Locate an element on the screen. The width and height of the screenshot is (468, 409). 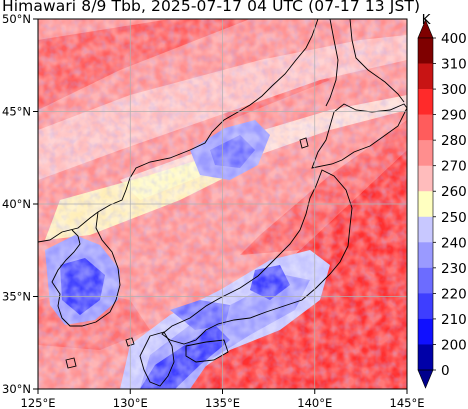
colorbar-level-label: 240 is located at coordinates (454, 243).